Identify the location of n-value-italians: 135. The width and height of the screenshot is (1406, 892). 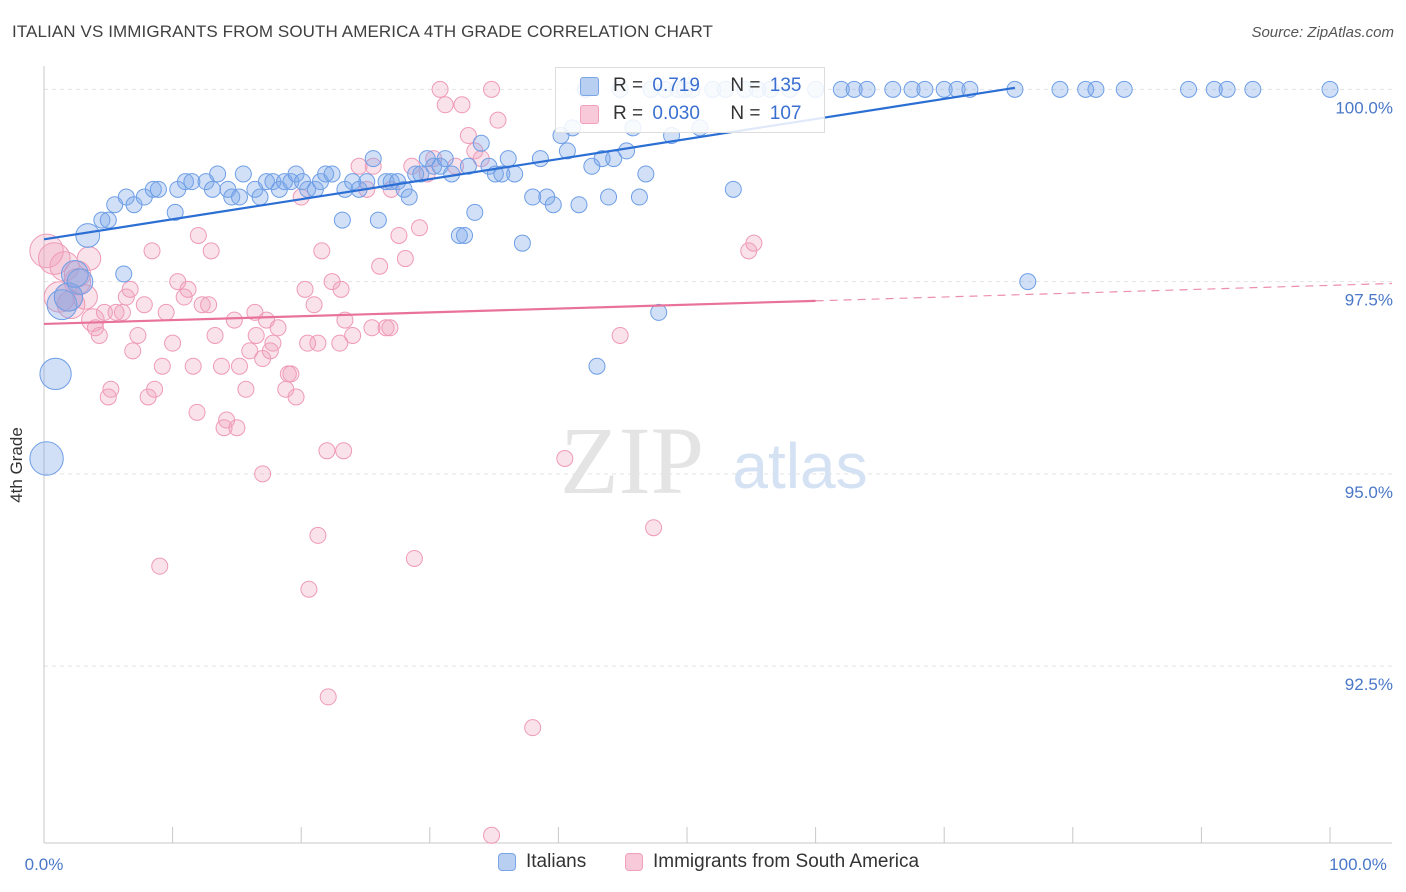
(785, 85).